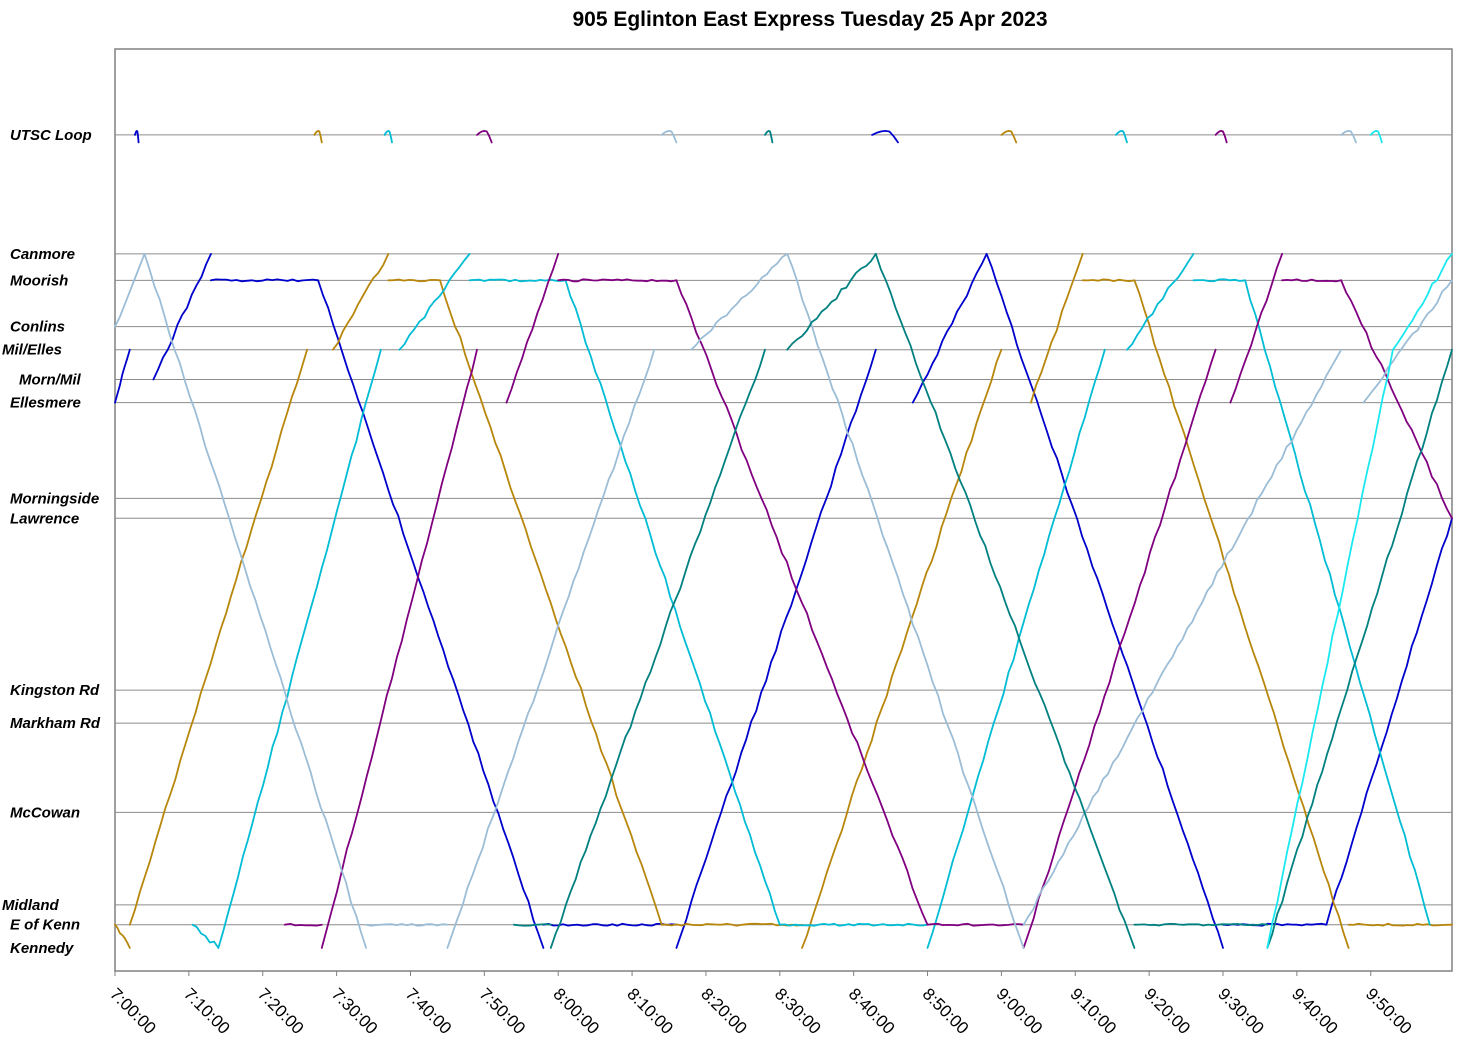  Describe the element at coordinates (1020, 1011) in the screenshot. I see `x-tick-label: 9:00:00` at that location.